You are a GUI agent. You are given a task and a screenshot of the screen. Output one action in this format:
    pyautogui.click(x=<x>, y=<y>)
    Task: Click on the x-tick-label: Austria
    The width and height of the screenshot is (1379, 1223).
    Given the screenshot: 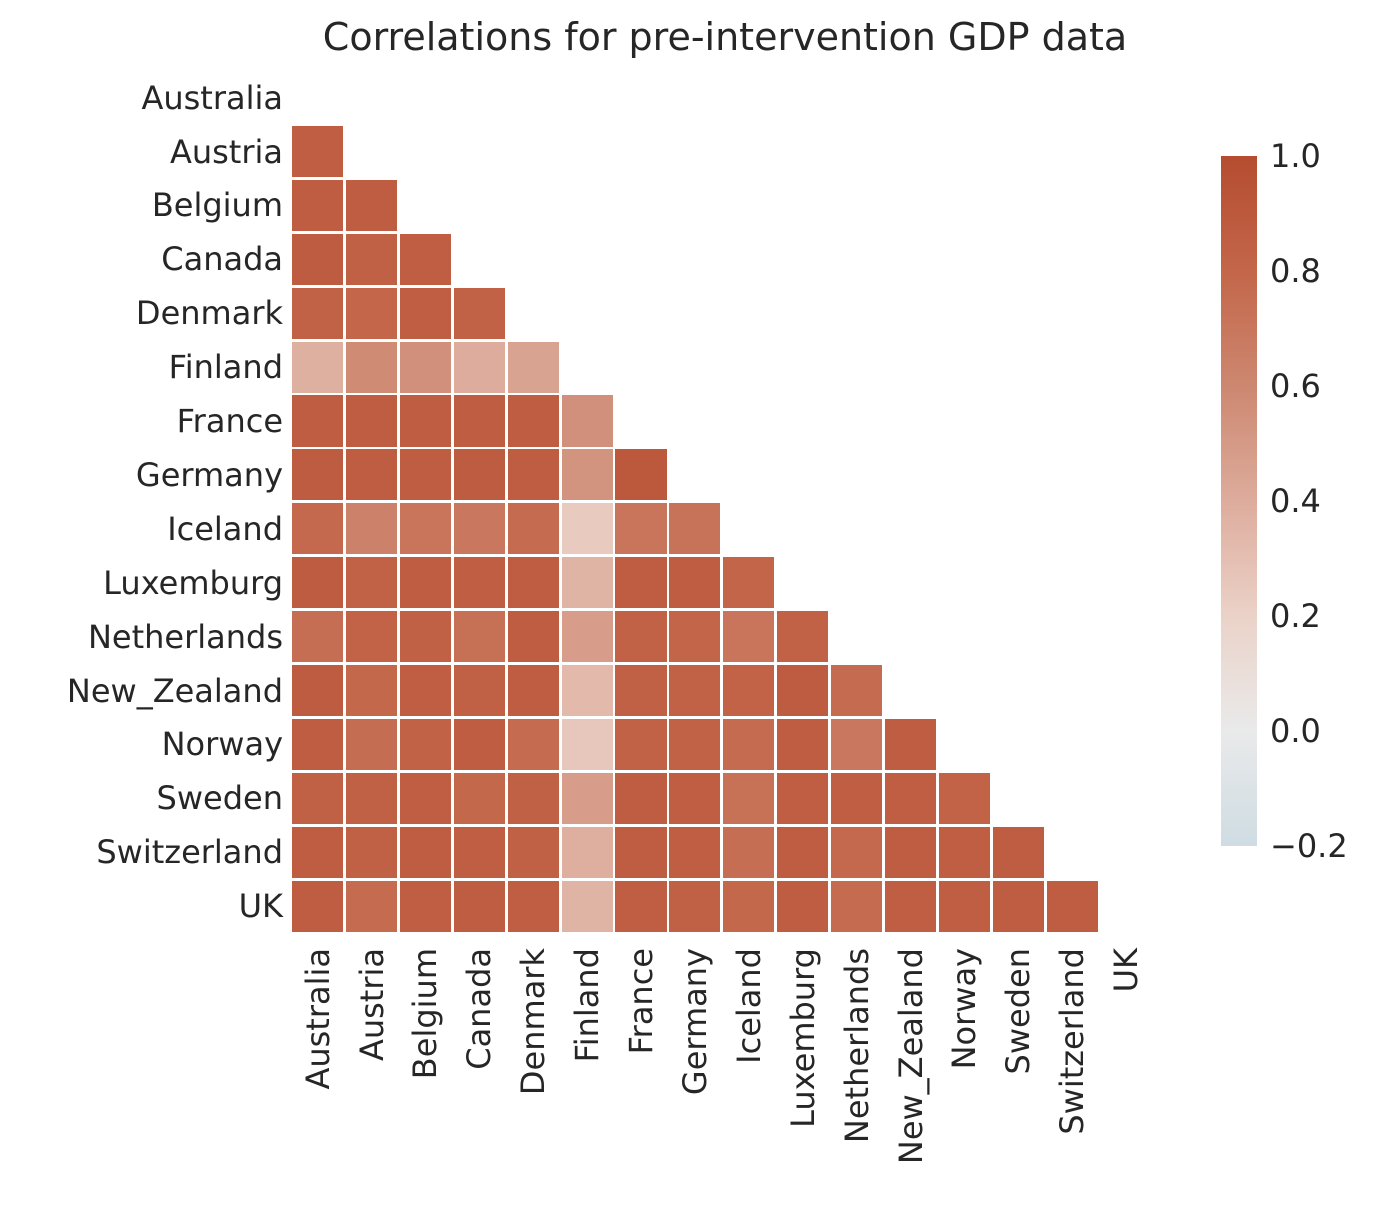 What is the action you would take?
    pyautogui.click(x=371, y=1005)
    